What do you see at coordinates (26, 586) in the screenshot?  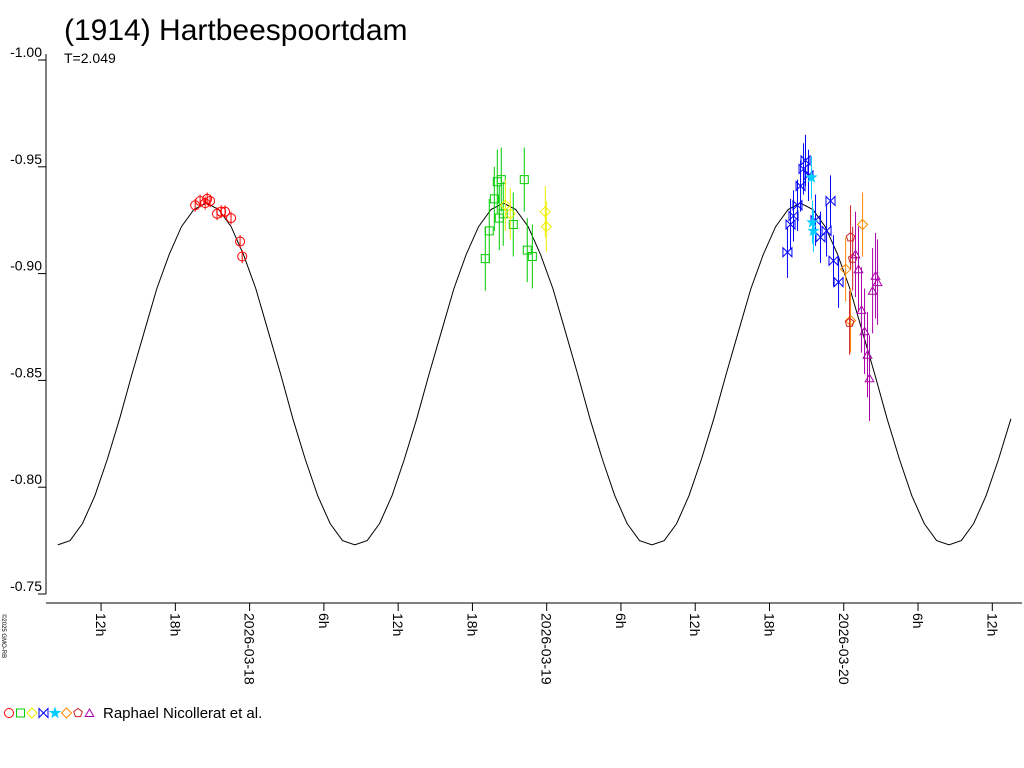 I see `y-tick-label: -0.75` at bounding box center [26, 586].